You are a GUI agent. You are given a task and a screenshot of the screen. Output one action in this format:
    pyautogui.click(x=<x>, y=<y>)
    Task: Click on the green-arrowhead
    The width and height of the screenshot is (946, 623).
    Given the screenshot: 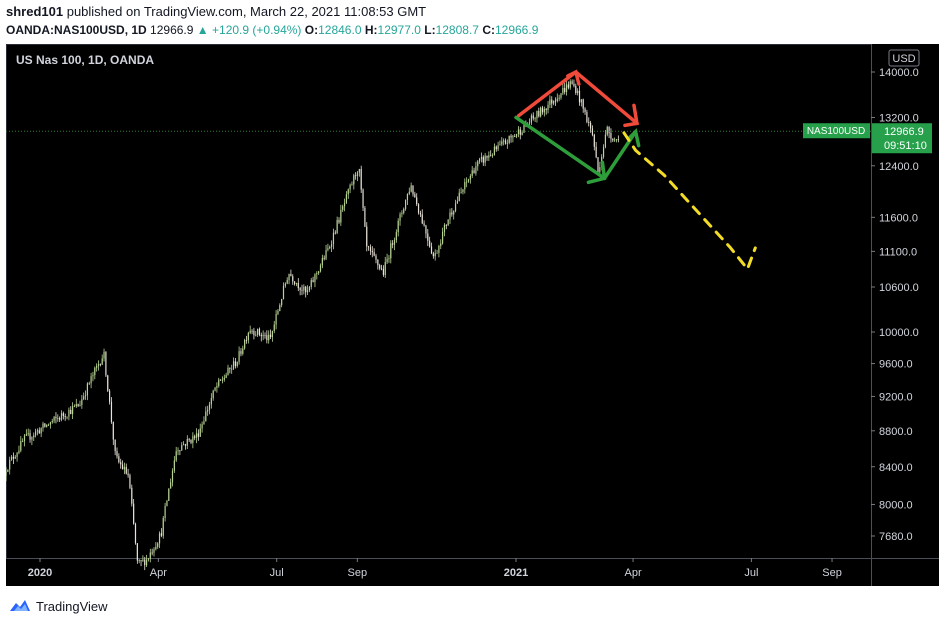 What is the action you would take?
    pyautogui.click(x=596, y=172)
    